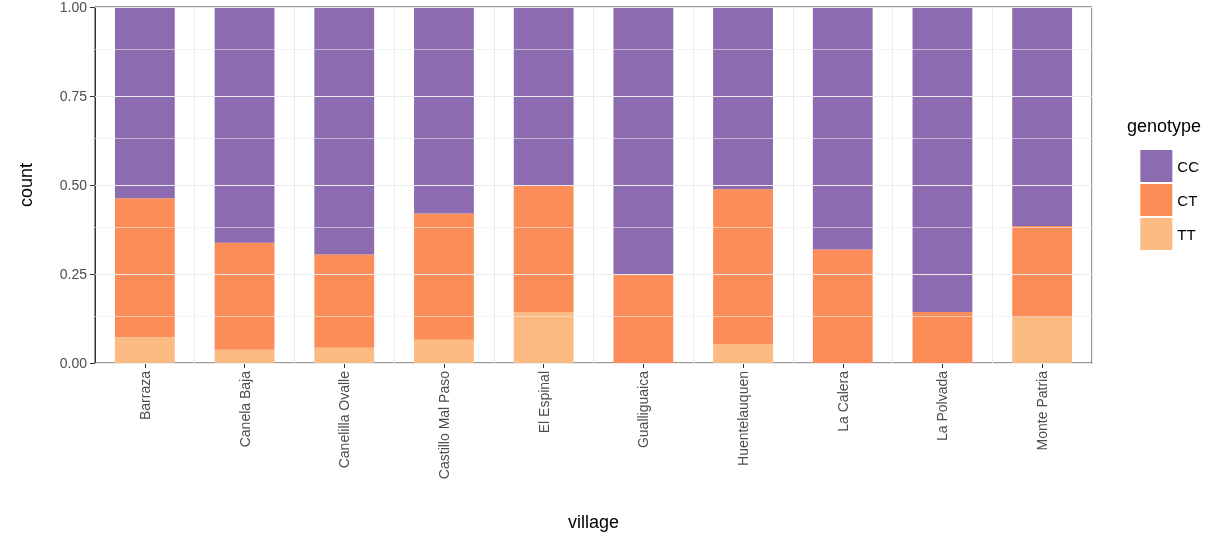 This screenshot has width=1222, height=538. What do you see at coordinates (1164, 126) in the screenshot?
I see `legend-title: genotype` at bounding box center [1164, 126].